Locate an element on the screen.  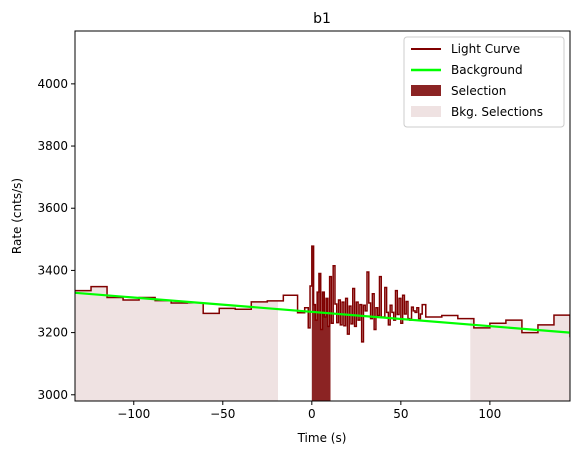
x-tick-label: −50 is located at coordinates (222, 414).